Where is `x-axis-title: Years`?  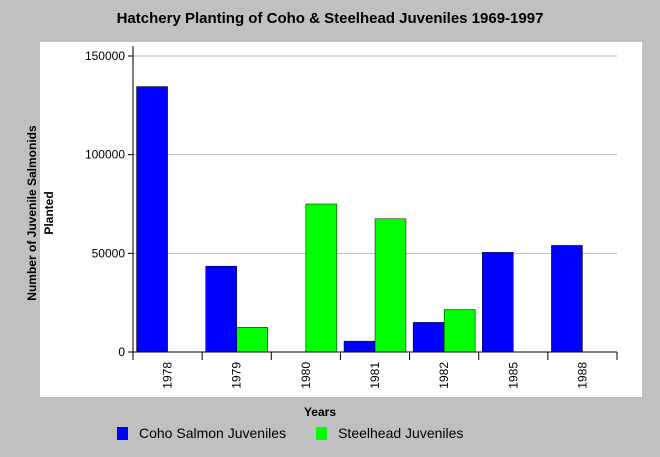
x-axis-title: Years is located at coordinates (320, 412).